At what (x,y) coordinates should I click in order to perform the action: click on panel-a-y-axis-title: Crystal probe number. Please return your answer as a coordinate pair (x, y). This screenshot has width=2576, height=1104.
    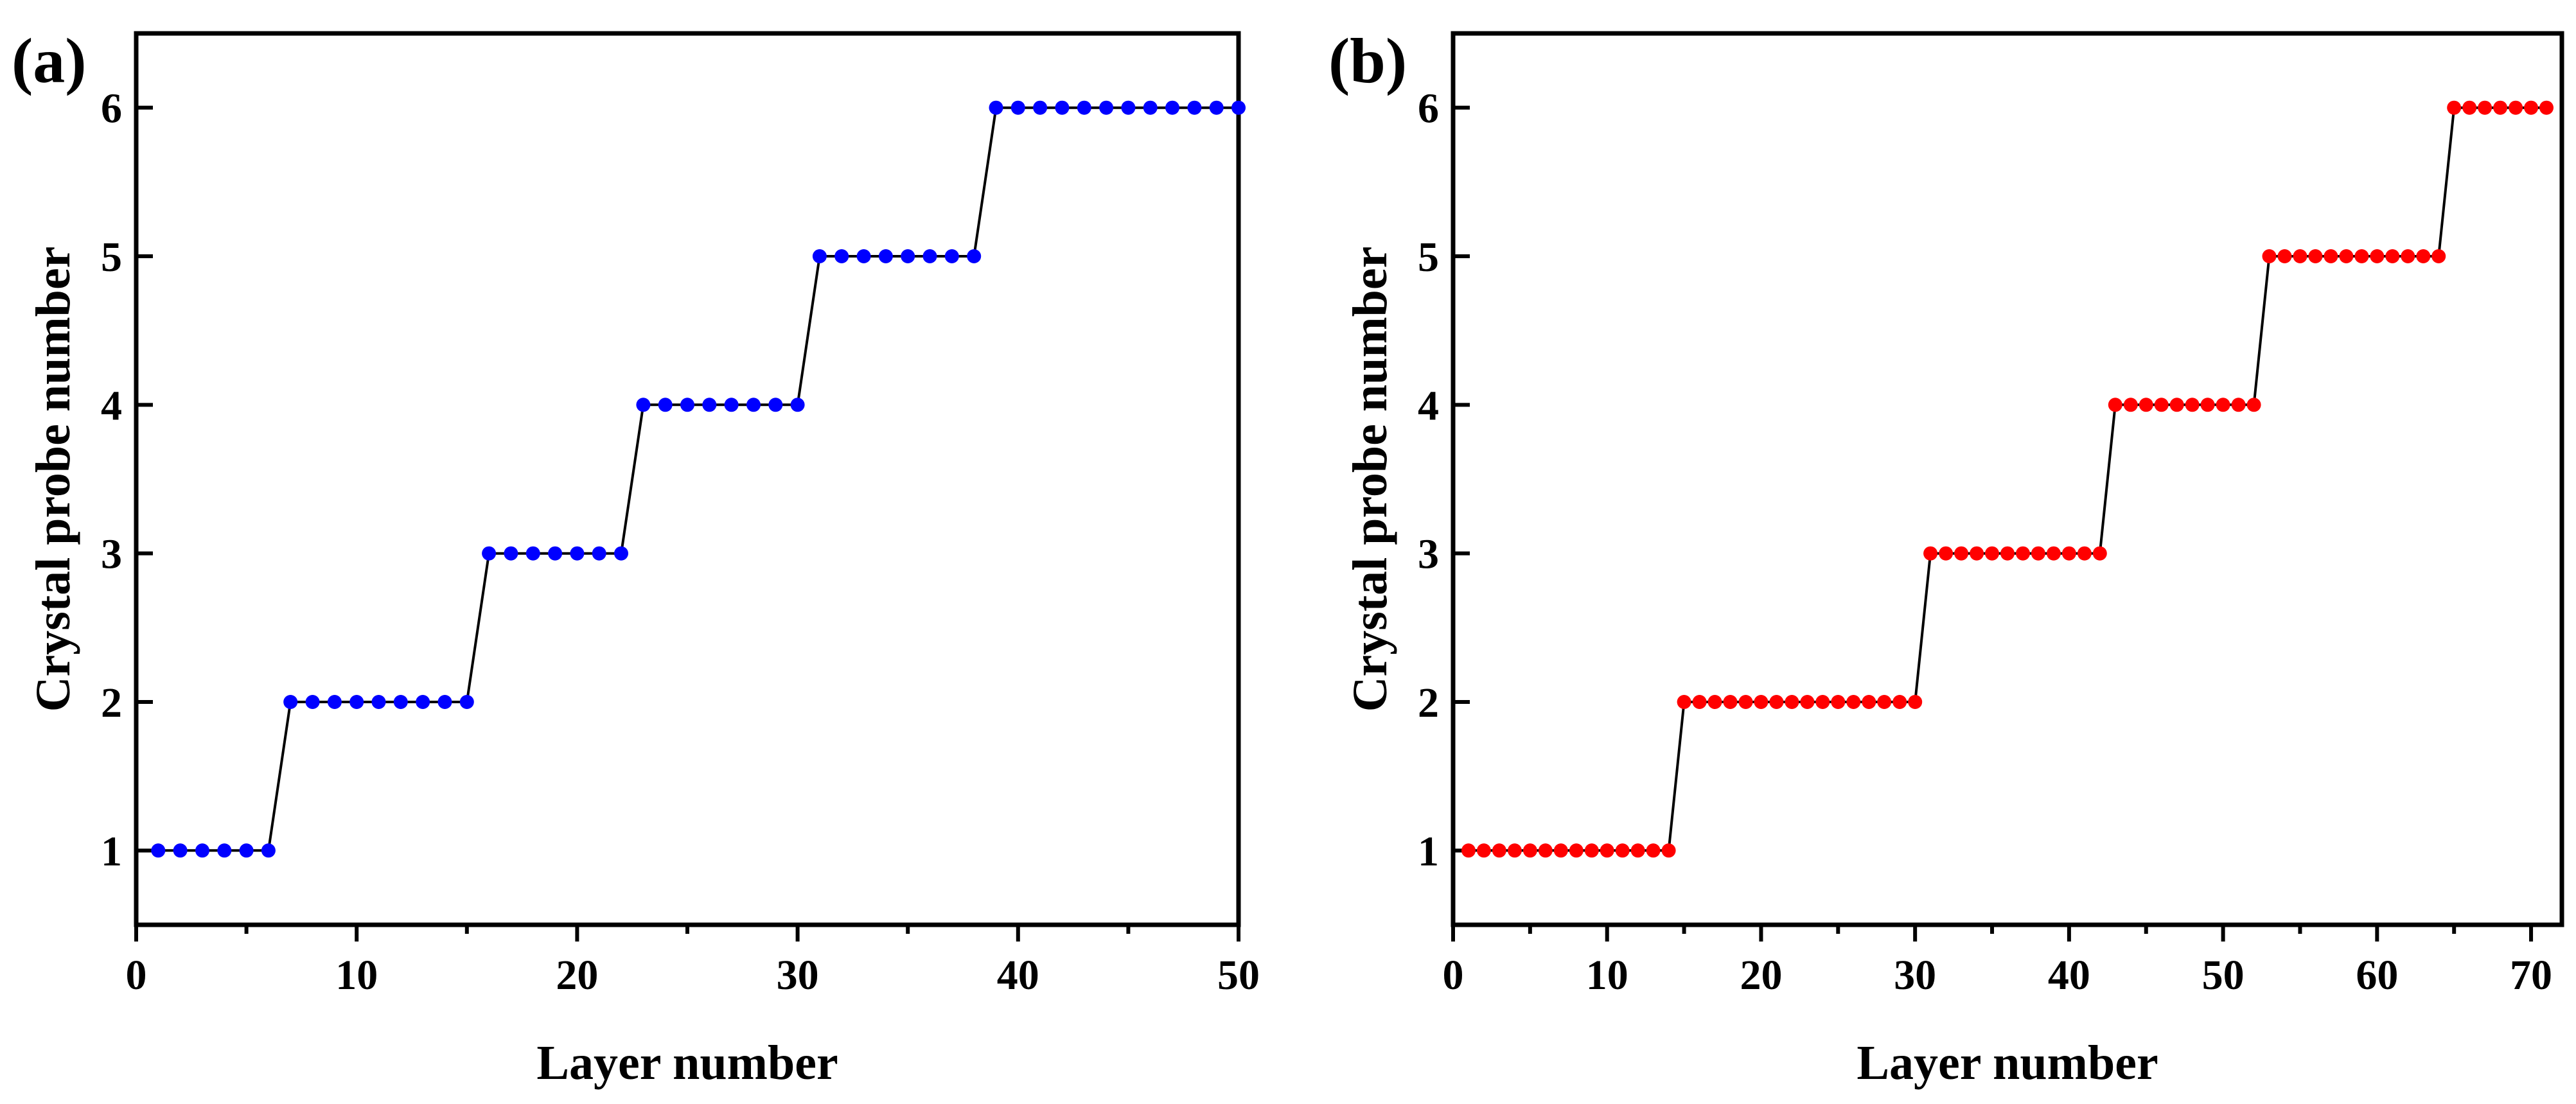
    Looking at the image, I should click on (53, 479).